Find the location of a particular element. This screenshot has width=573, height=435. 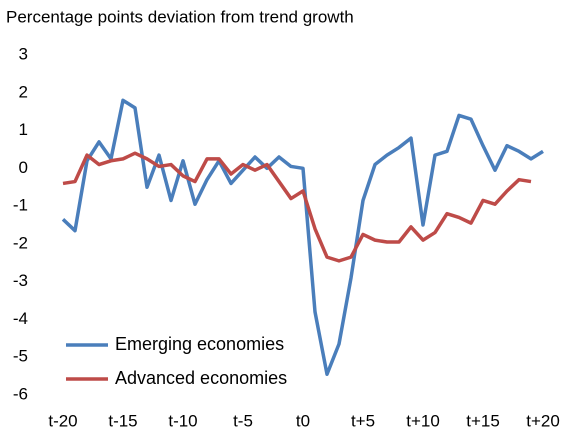

y-tick-label: 1 is located at coordinates (23, 129).